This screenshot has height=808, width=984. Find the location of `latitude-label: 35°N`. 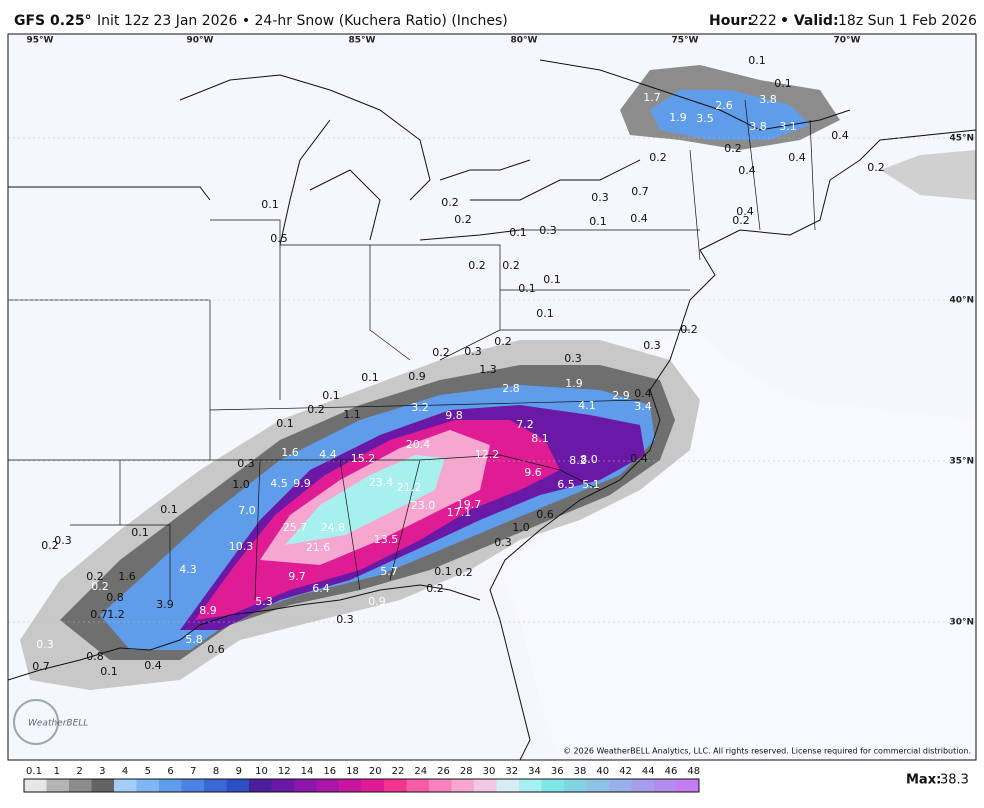

latitude-label: 35°N is located at coordinates (961, 462).